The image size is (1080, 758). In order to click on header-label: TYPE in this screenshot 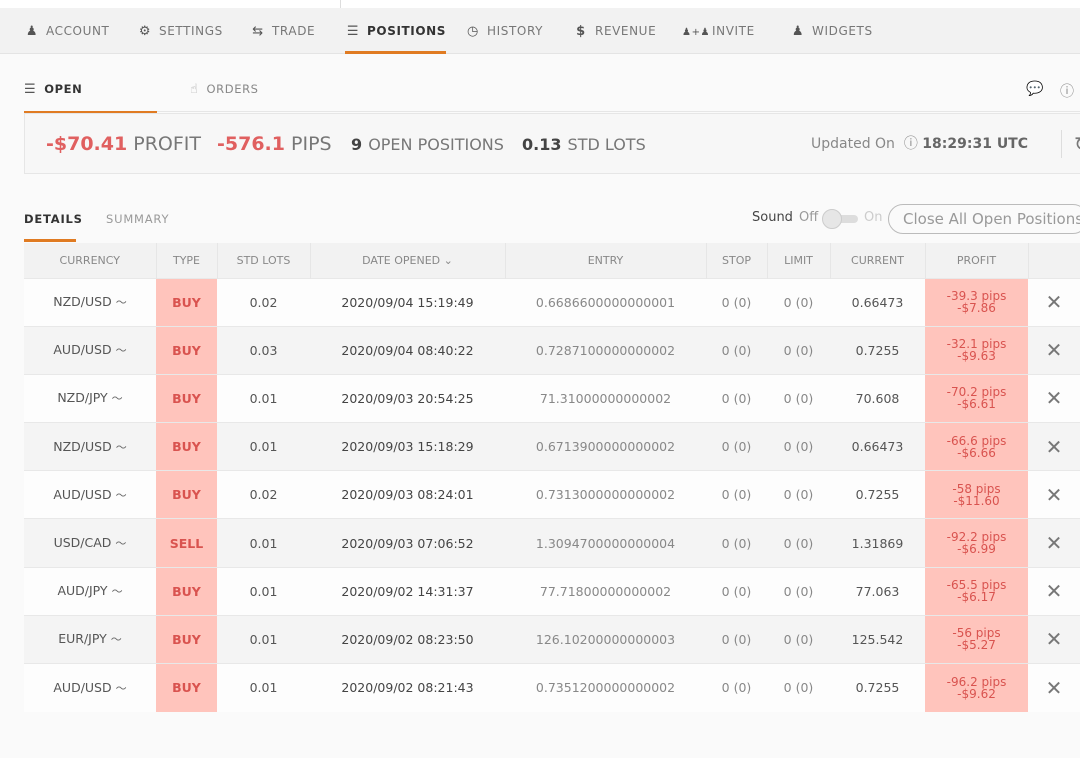, I will do `click(186, 260)`.